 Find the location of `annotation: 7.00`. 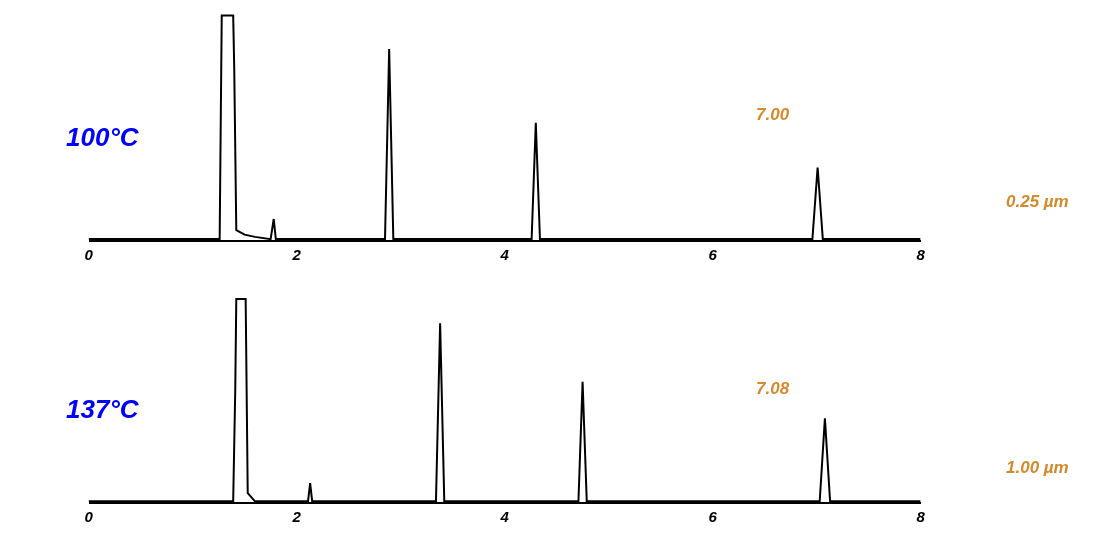

annotation: 7.00 is located at coordinates (773, 114).